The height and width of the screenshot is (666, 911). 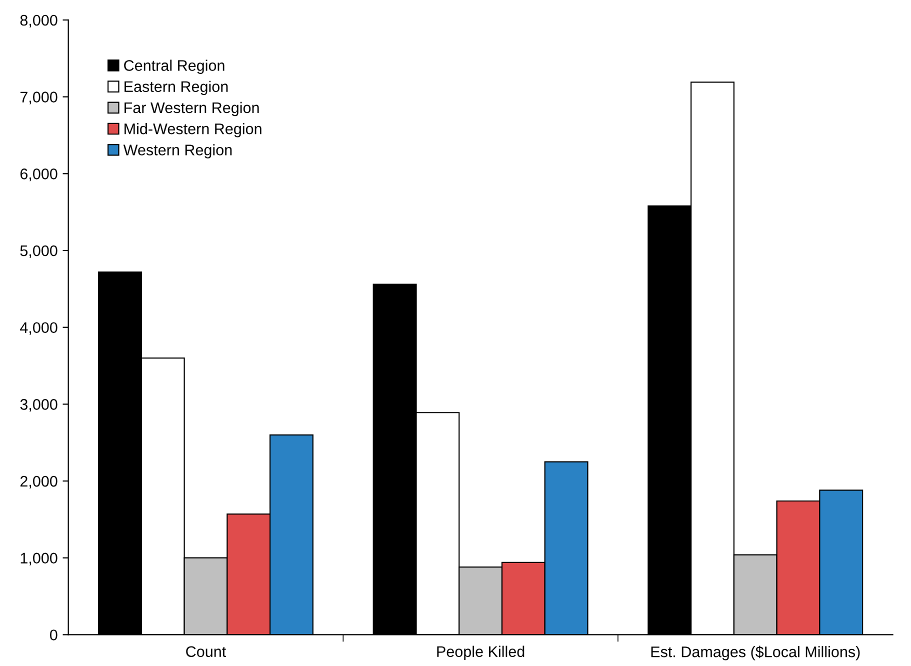 What do you see at coordinates (39, 559) in the screenshot?
I see `y-tick-label: 1,000` at bounding box center [39, 559].